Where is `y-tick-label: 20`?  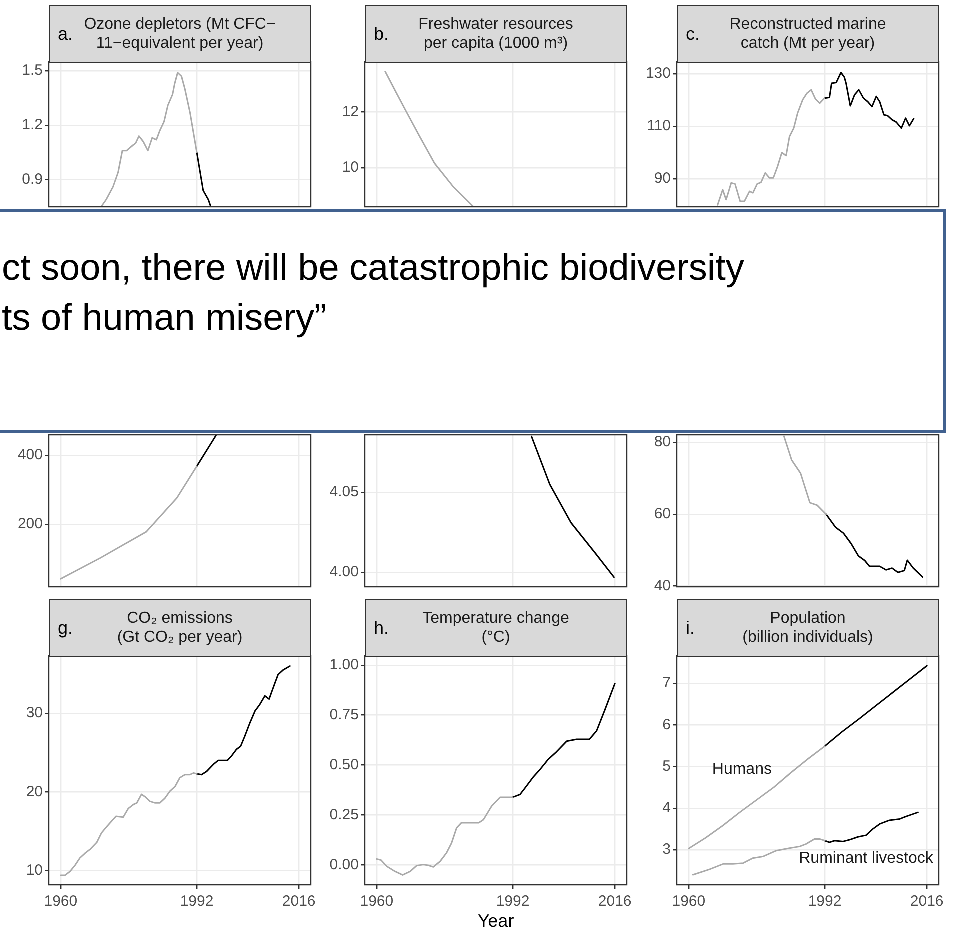 y-tick-label: 20 is located at coordinates (34, 791).